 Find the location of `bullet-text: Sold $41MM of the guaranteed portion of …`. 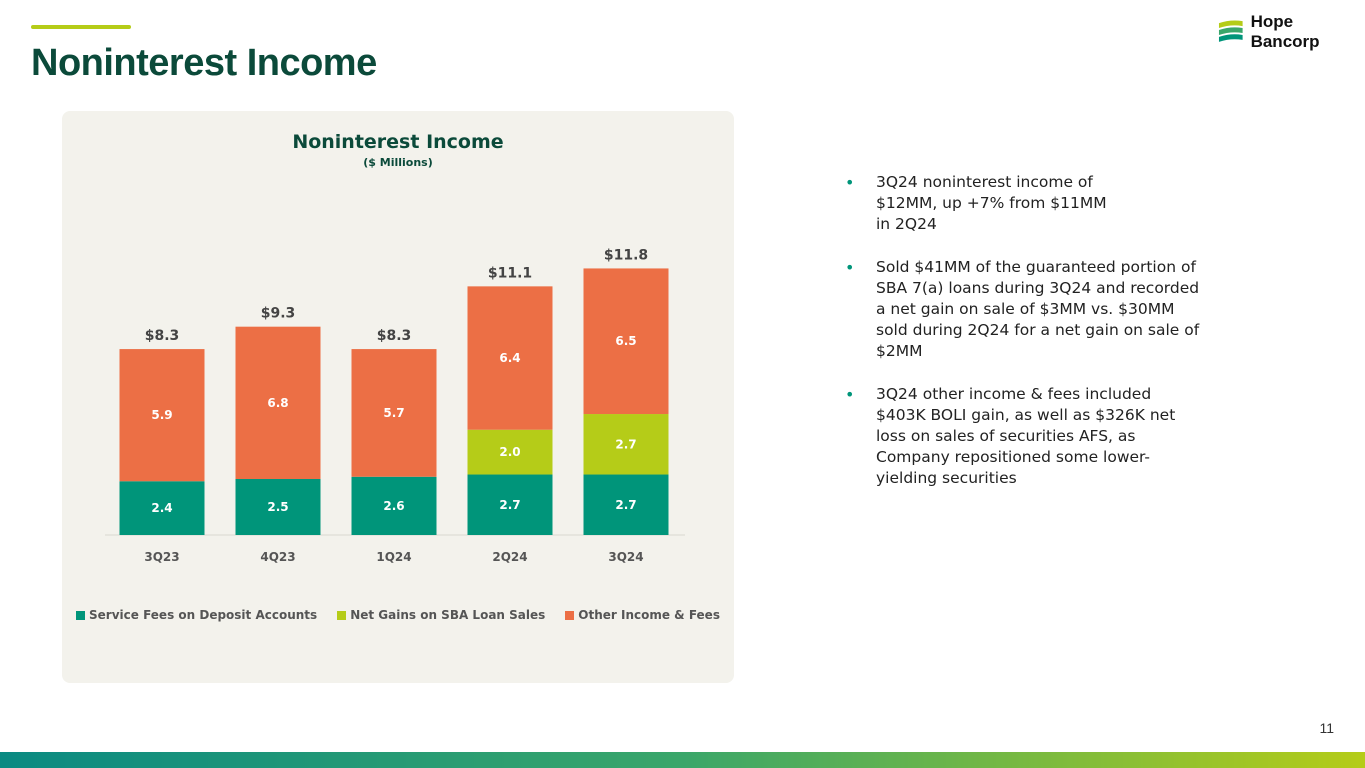

bullet-text: Sold $41MM of the guaranteed portion of … is located at coordinates (1038, 309).